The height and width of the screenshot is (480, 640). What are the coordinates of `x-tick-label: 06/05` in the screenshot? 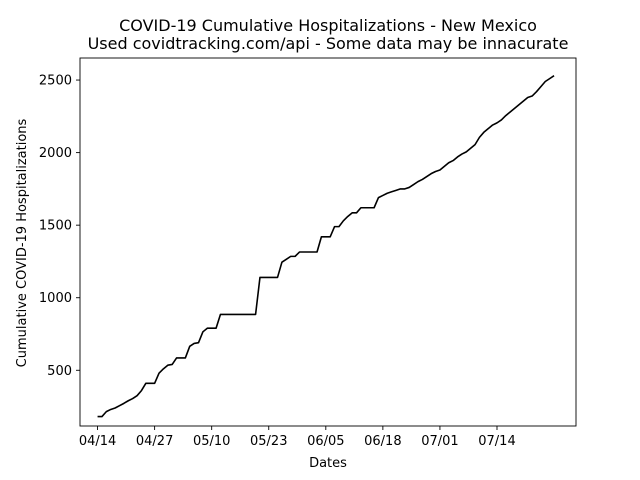 It's located at (325, 441).